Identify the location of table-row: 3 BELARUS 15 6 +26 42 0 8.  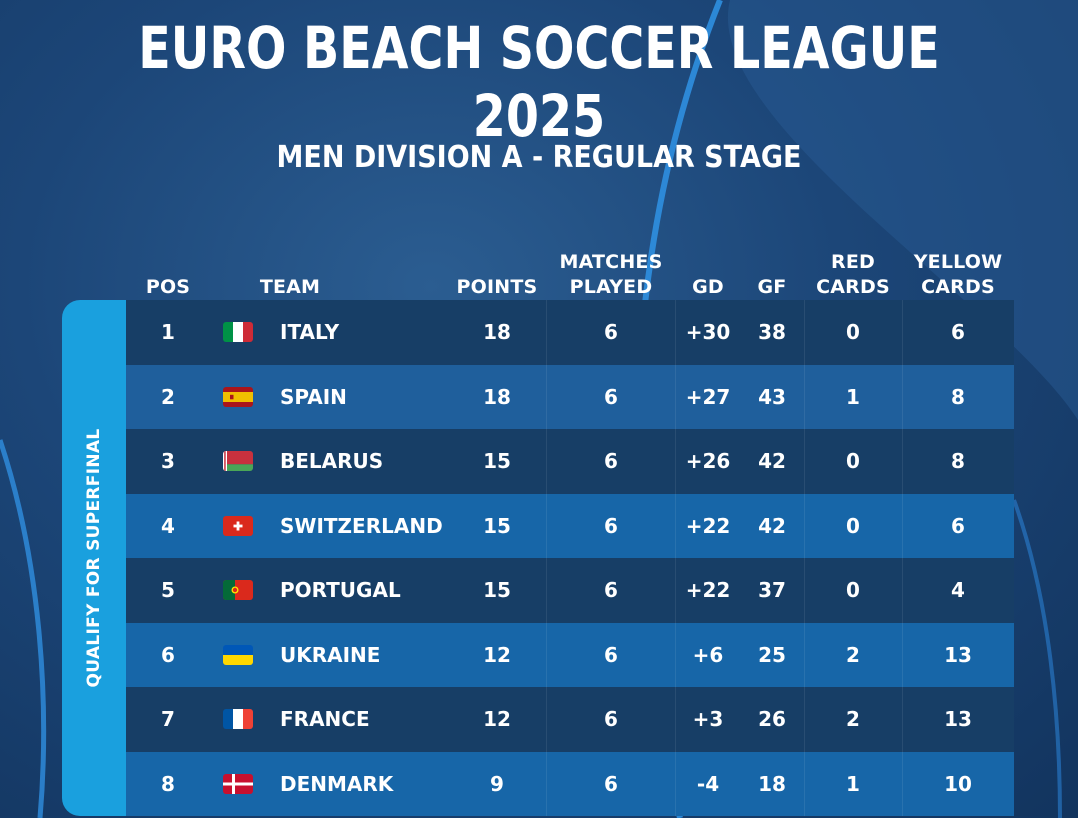
(570, 461).